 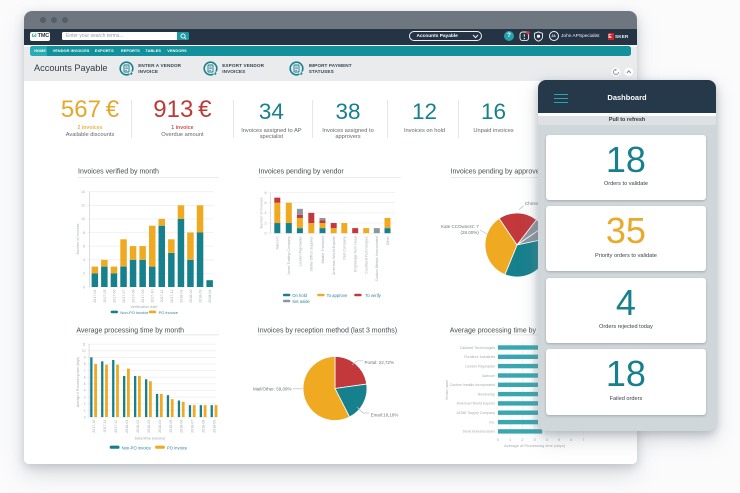 What do you see at coordinates (323, 249) in the screenshot?
I see `svg-text: Master Transport` at bounding box center [323, 249].